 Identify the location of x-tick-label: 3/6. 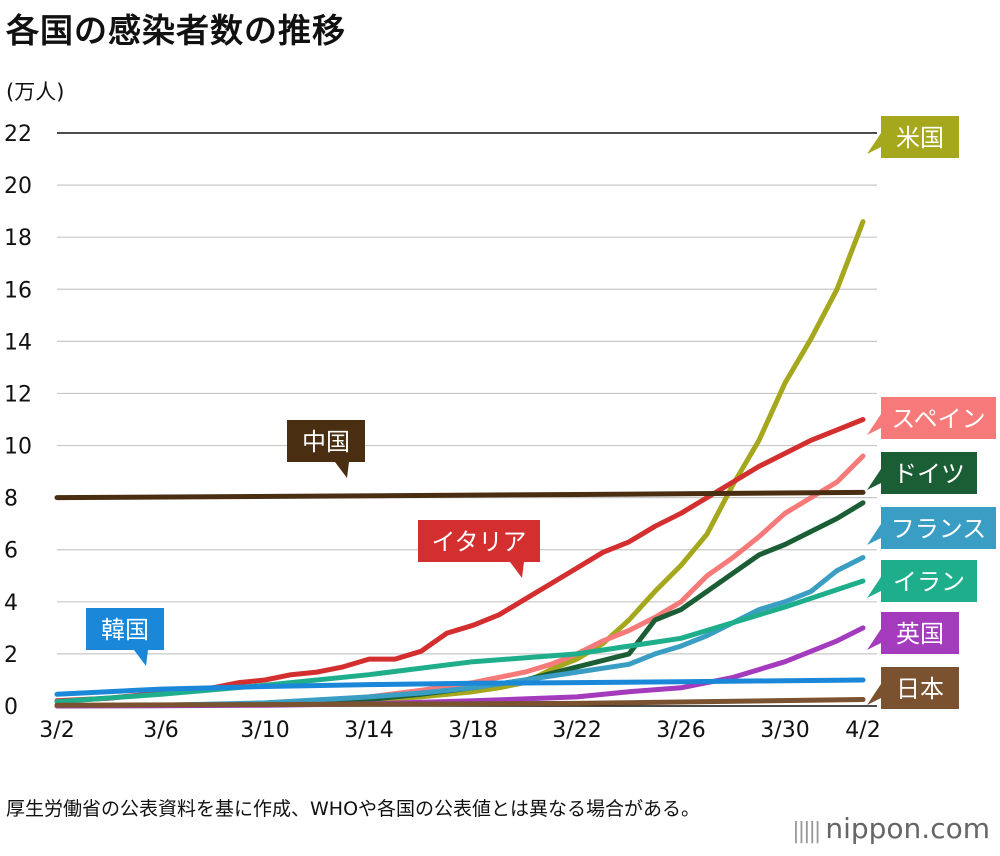
(160, 730).